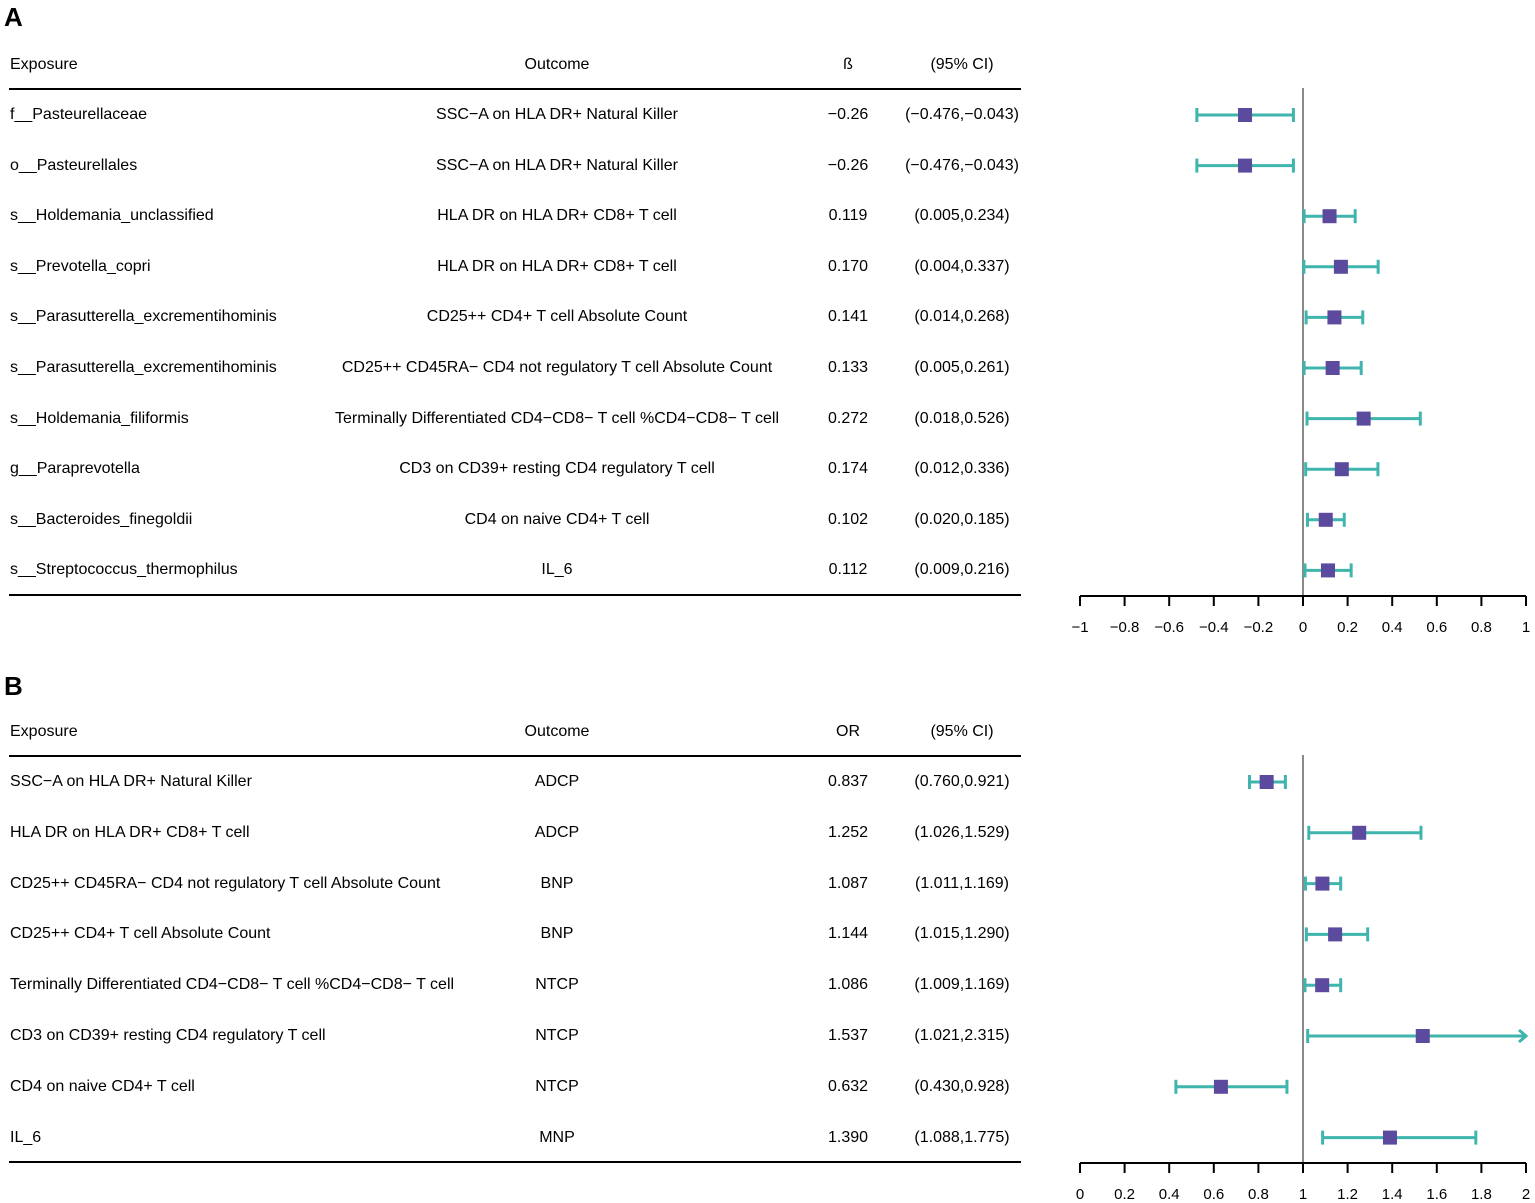  Describe the element at coordinates (1392, 627) in the screenshot. I see `panel-a-tick-label-8: 0.4` at that location.